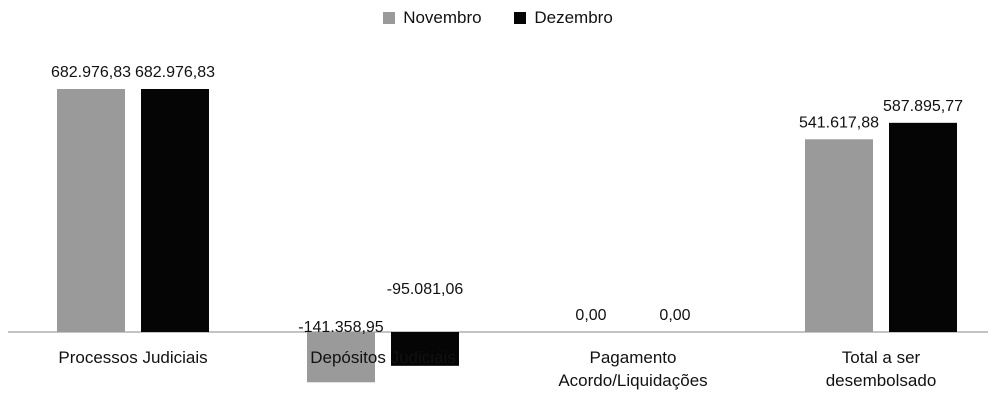  I want to click on legend-item-novembro: Novembro, so click(432, 18).